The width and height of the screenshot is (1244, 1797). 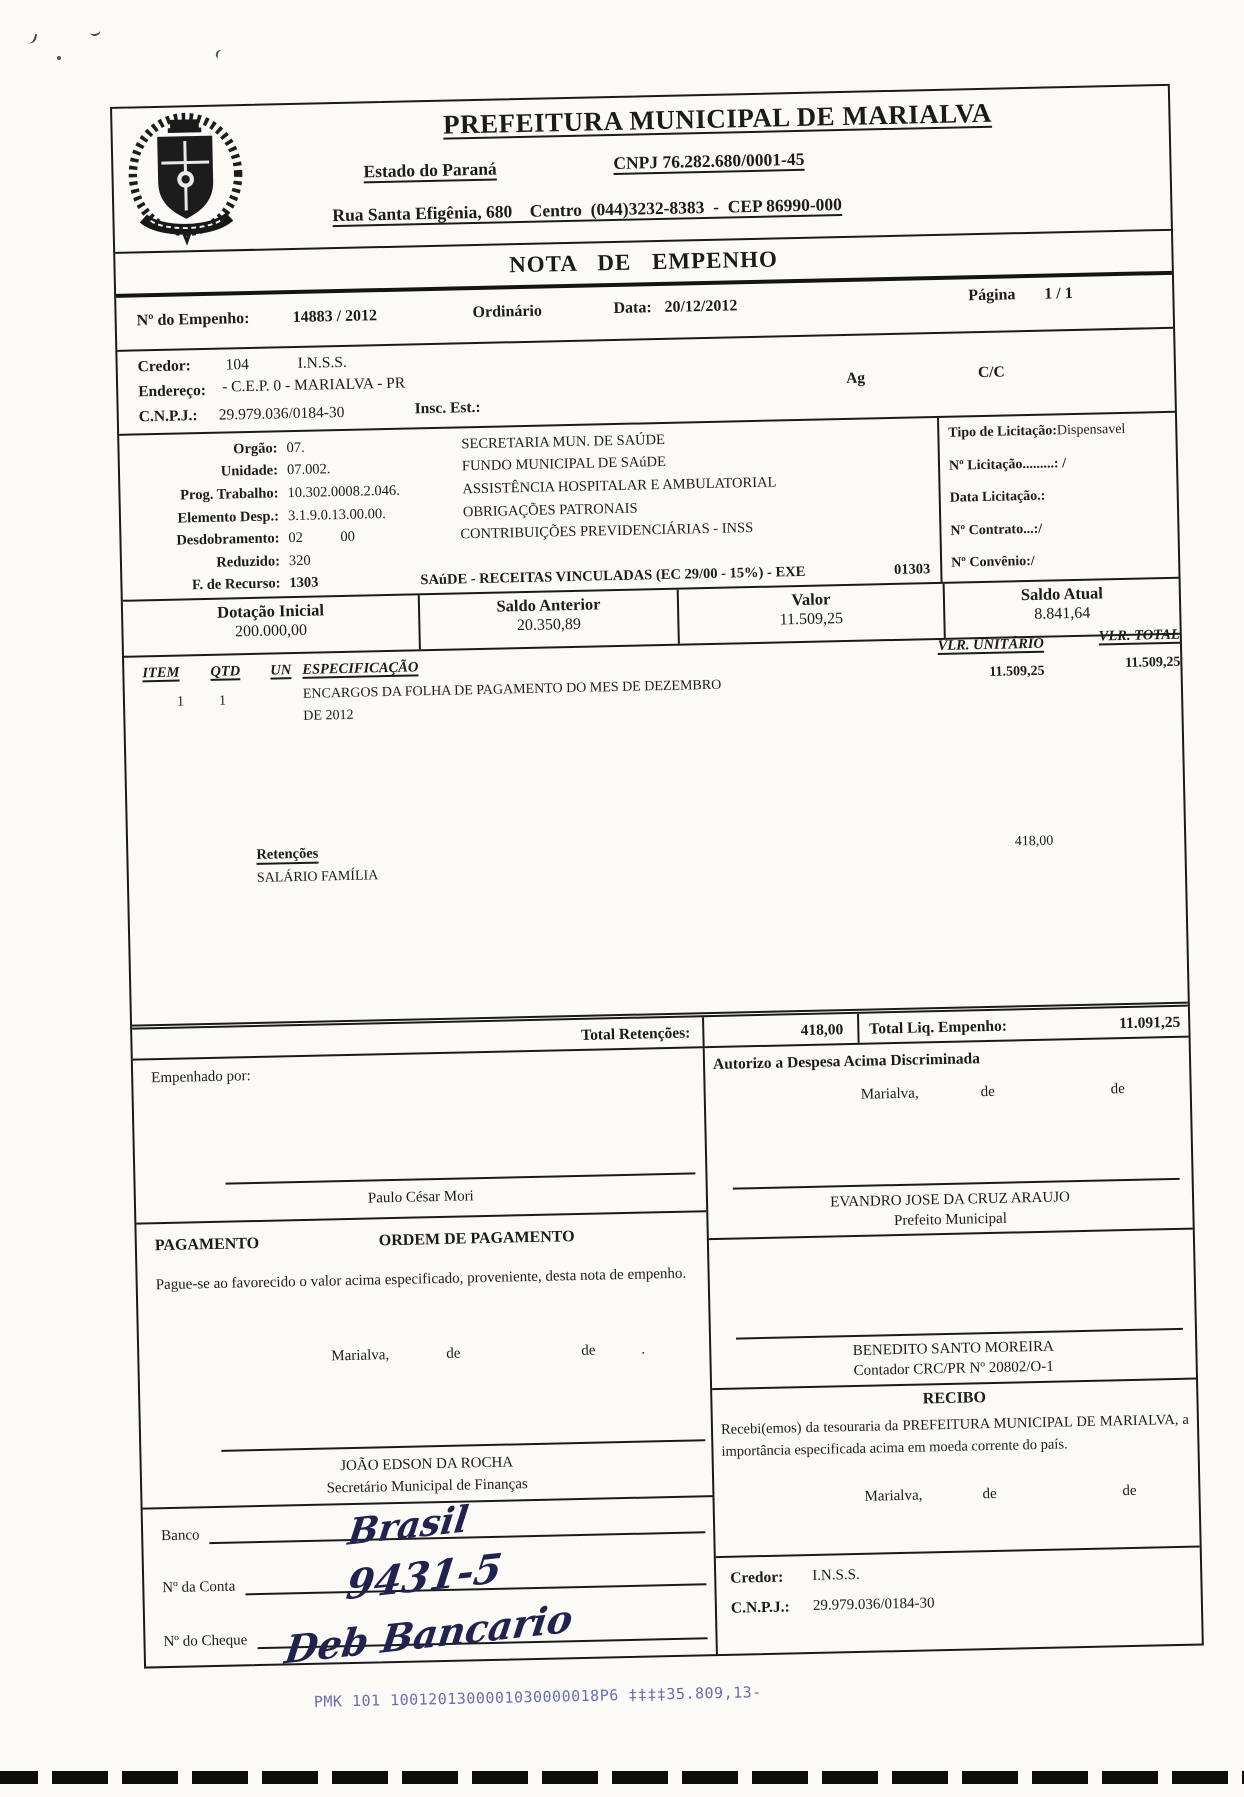 What do you see at coordinates (237, 364) in the screenshot?
I see `creditor-code: 104` at bounding box center [237, 364].